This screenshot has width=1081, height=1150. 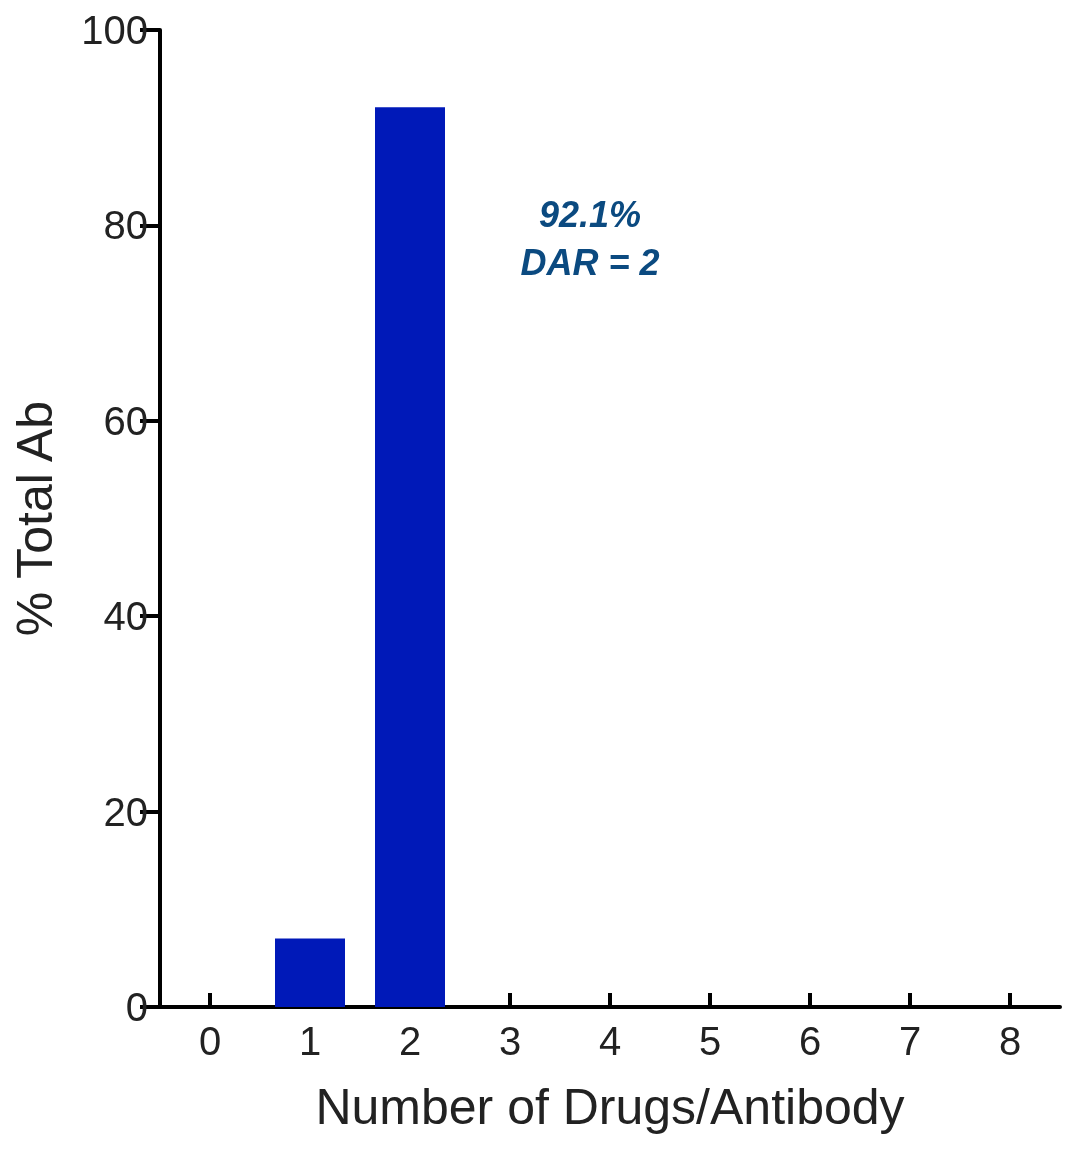 What do you see at coordinates (810, 1041) in the screenshot?
I see `x-tick-label: 6` at bounding box center [810, 1041].